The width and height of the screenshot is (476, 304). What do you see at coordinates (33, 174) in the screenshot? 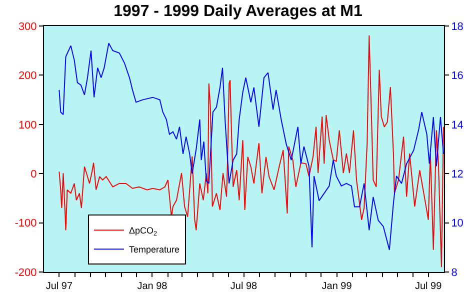
I see `y-tick-label: 0` at bounding box center [33, 174].